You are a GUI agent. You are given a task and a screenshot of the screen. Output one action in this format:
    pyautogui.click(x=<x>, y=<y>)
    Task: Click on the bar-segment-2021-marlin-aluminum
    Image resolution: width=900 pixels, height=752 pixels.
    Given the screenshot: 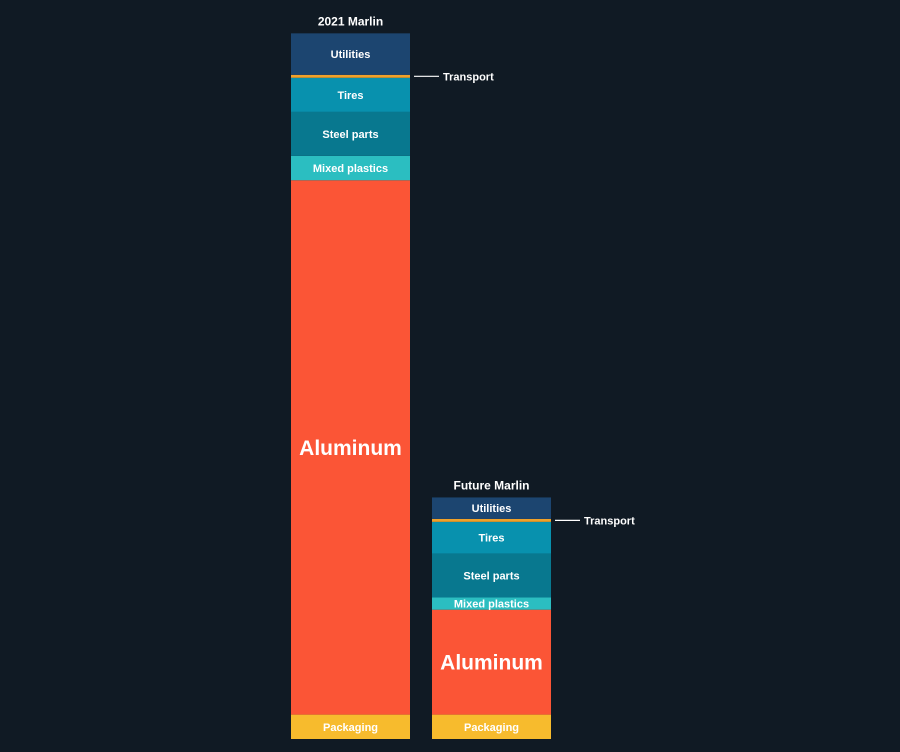 What is the action you would take?
    pyautogui.click(x=350, y=447)
    